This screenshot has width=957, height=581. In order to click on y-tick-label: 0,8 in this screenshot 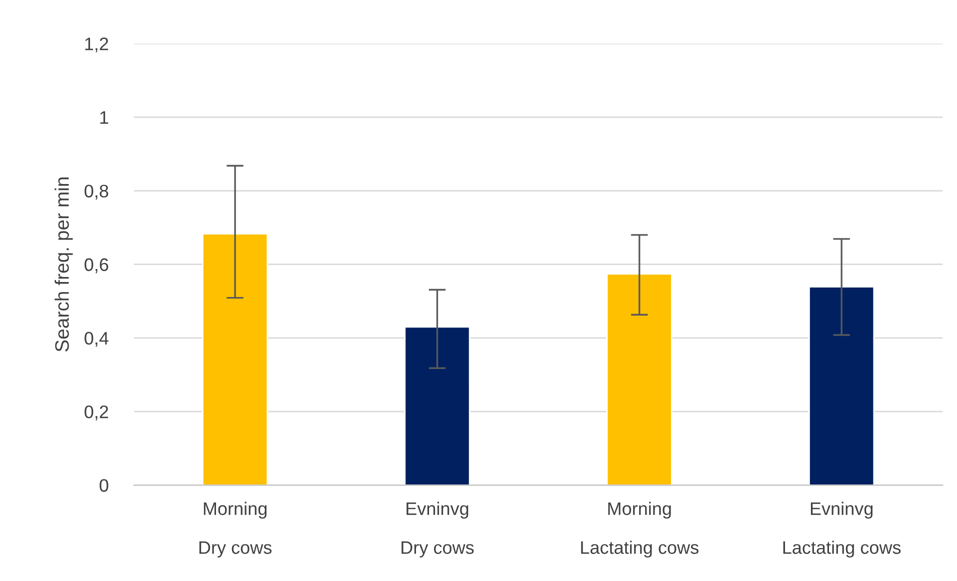, I will do `click(96, 192)`.